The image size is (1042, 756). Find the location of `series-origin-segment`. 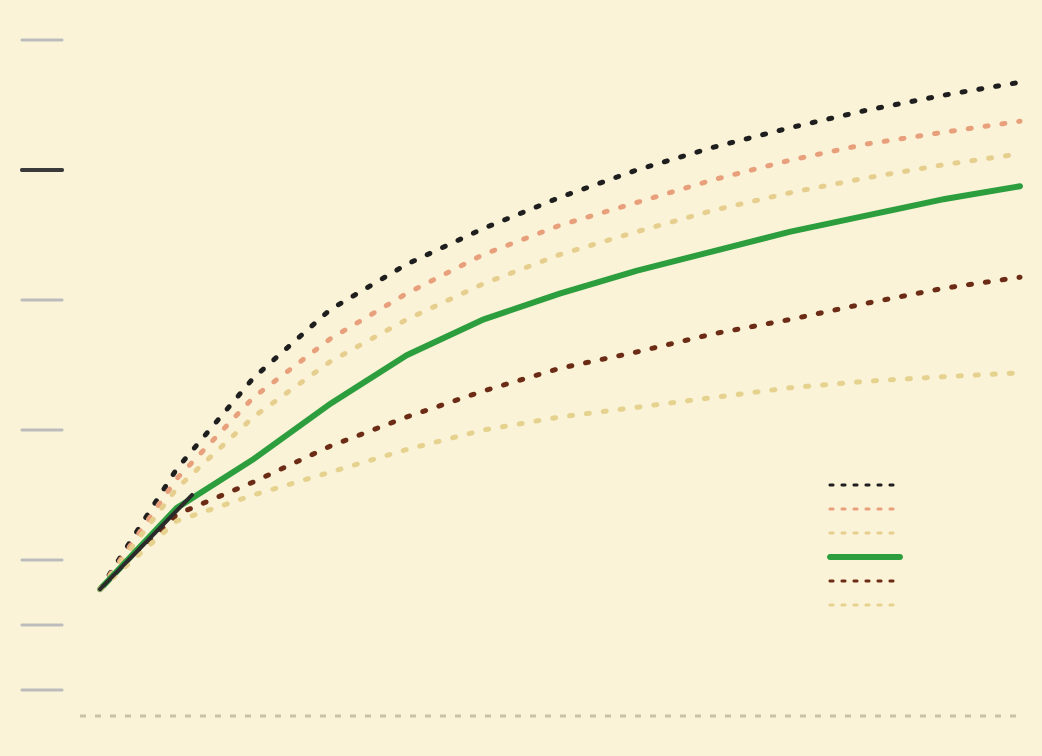

series-origin-segment is located at coordinates (146, 542).